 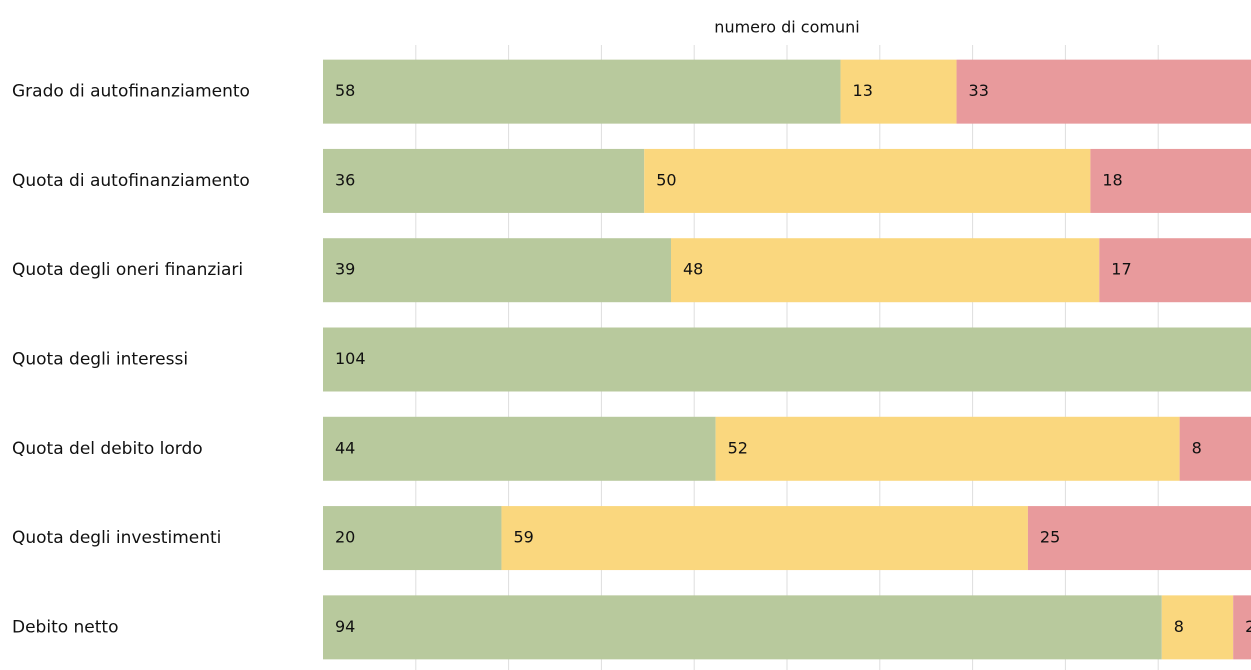 What do you see at coordinates (863, 90) in the screenshot?
I see `value-label: 13` at bounding box center [863, 90].